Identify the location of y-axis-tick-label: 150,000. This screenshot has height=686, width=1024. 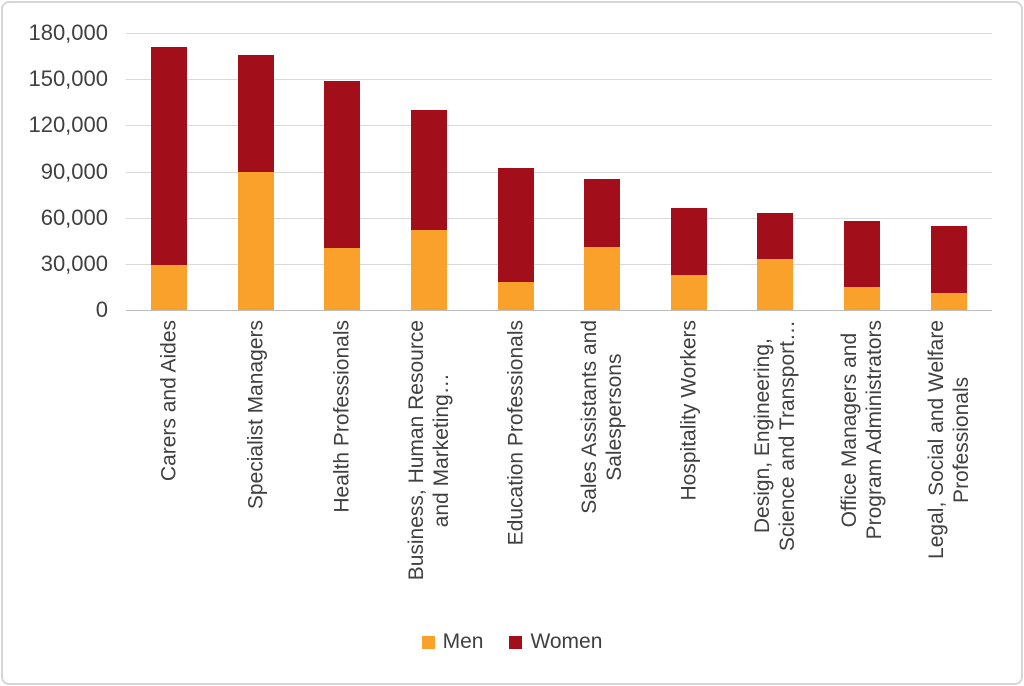
(68, 79).